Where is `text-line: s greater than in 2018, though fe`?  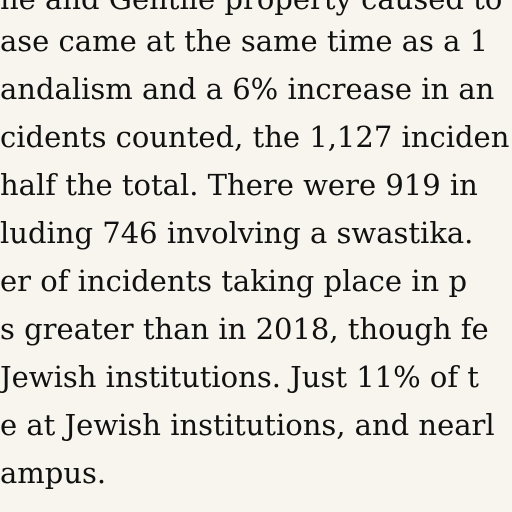 text-line: s greater than in 2018, though fe is located at coordinates (244, 329).